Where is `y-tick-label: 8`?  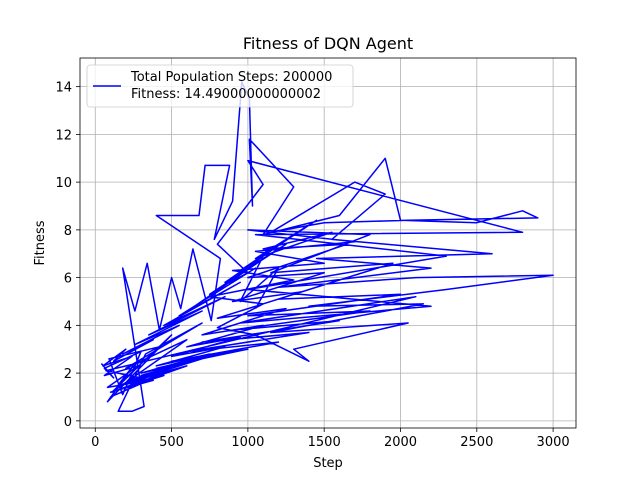 y-tick-label: 8 is located at coordinates (68, 231).